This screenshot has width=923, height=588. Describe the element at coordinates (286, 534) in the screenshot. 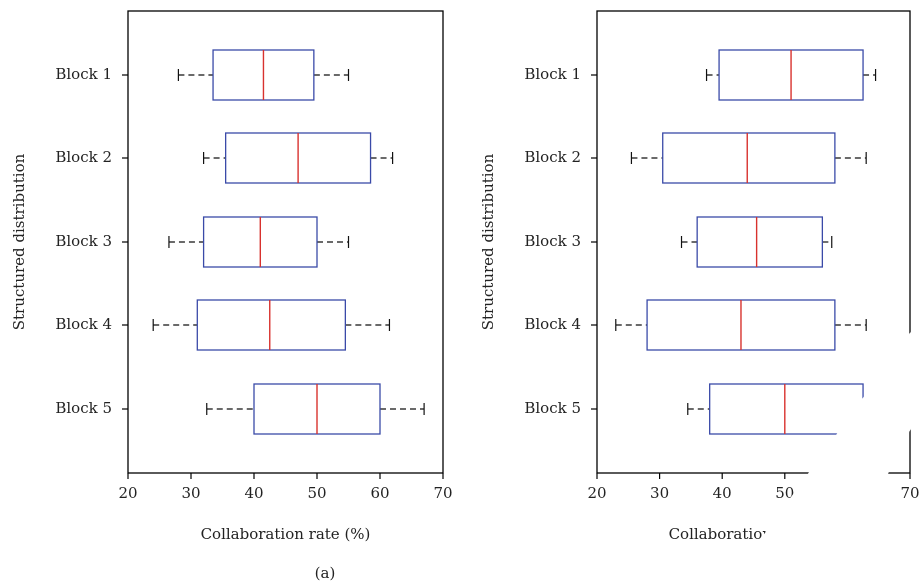

I see `x-axis-label: Collaboration rate (%)` at that location.